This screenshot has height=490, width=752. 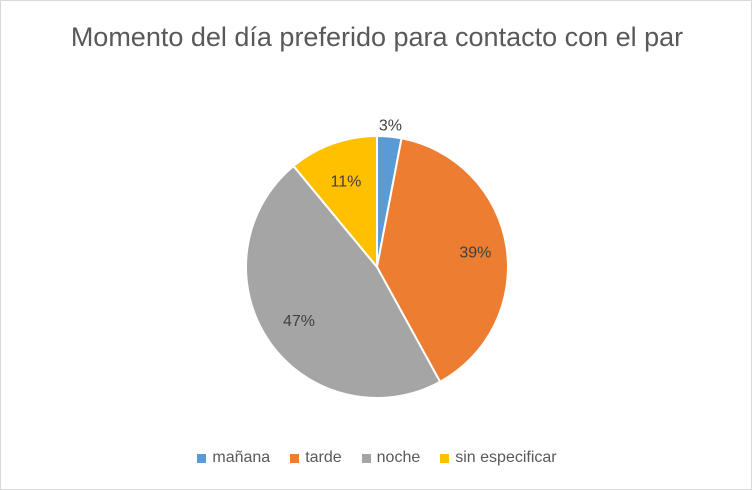 I want to click on legend-item-sin-especificar: sin especificar, so click(x=498, y=458).